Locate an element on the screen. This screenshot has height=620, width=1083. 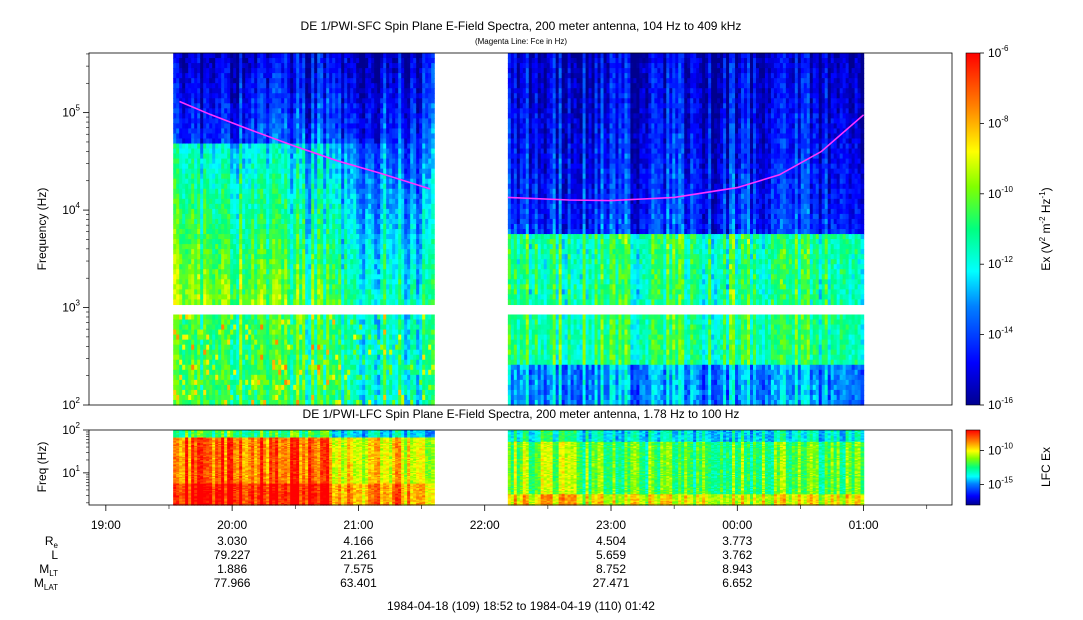
y-tick-label: 10⁴ is located at coordinates (71, 209).